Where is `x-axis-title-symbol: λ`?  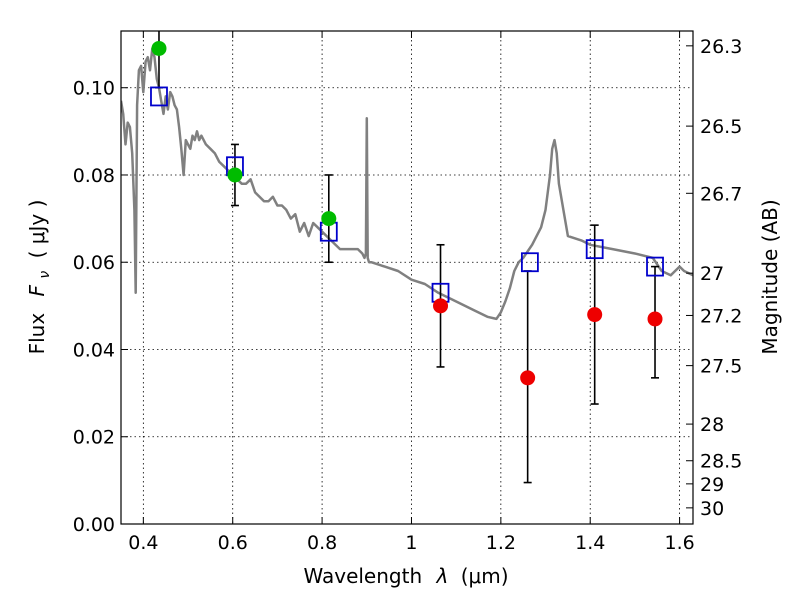
x-axis-title-symbol: λ is located at coordinates (442, 576).